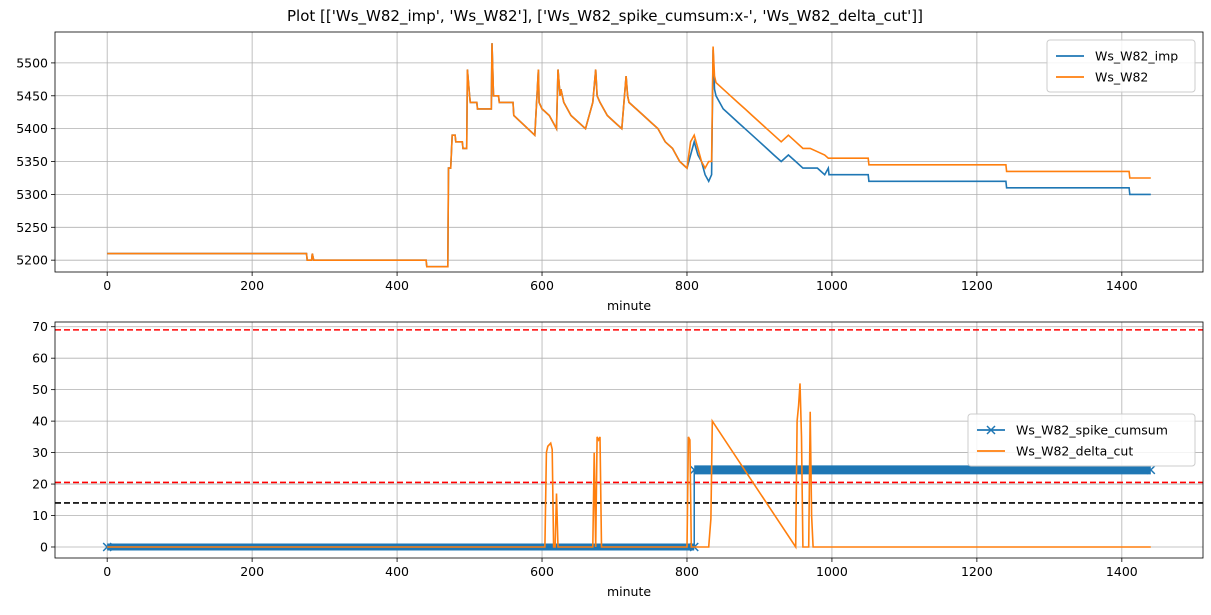 This screenshot has width=1211, height=615. What do you see at coordinates (32, 227) in the screenshot?
I see `y-tick-label: 5250` at bounding box center [32, 227].